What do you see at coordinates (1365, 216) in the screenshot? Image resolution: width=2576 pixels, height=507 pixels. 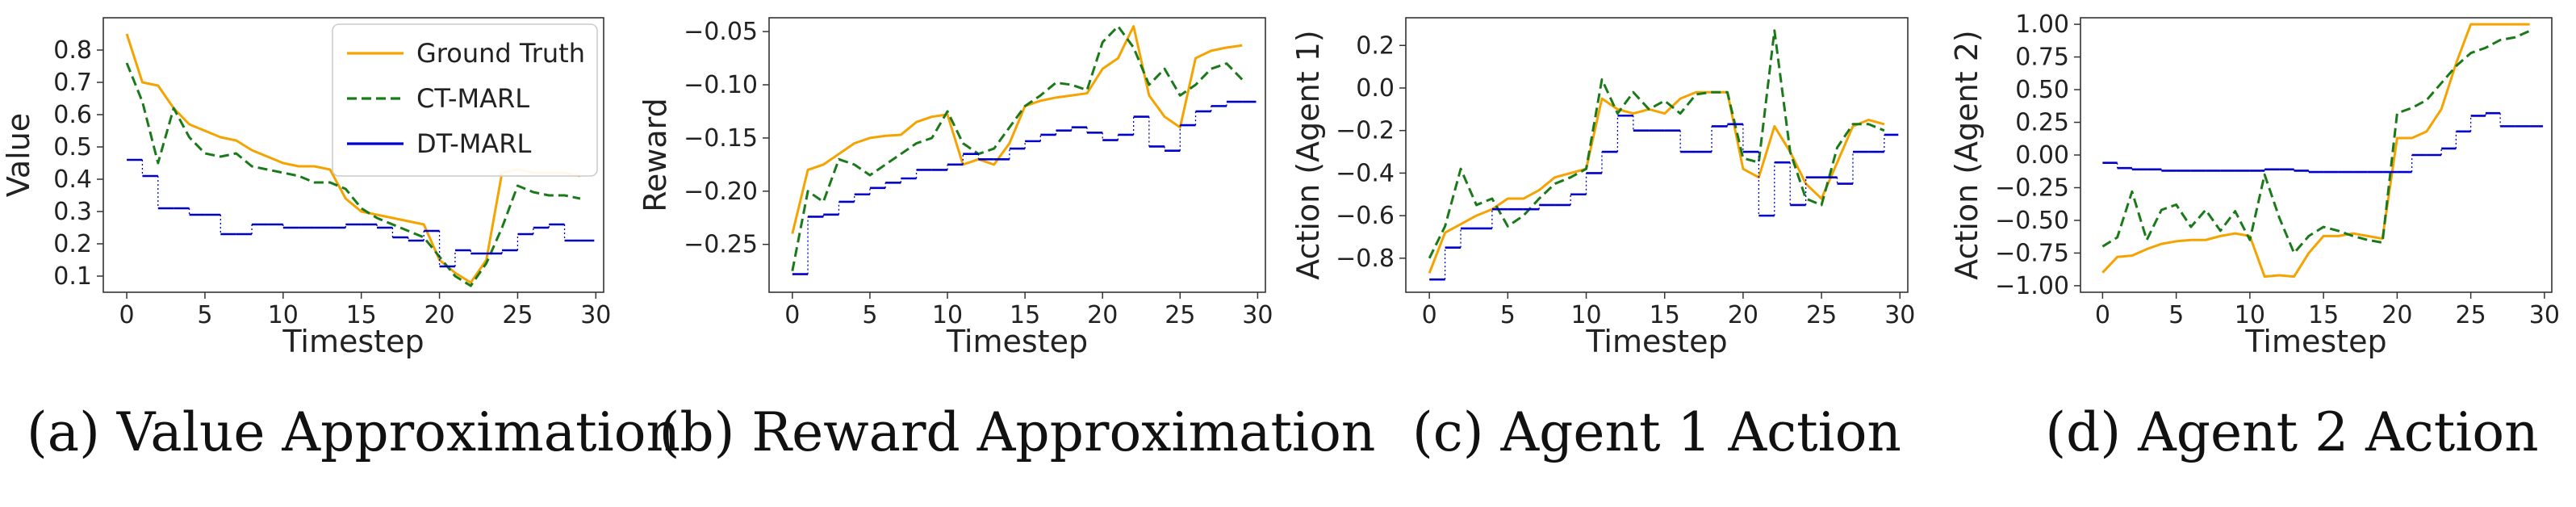 I see `y-tick-label: −0.6` at bounding box center [1365, 216].